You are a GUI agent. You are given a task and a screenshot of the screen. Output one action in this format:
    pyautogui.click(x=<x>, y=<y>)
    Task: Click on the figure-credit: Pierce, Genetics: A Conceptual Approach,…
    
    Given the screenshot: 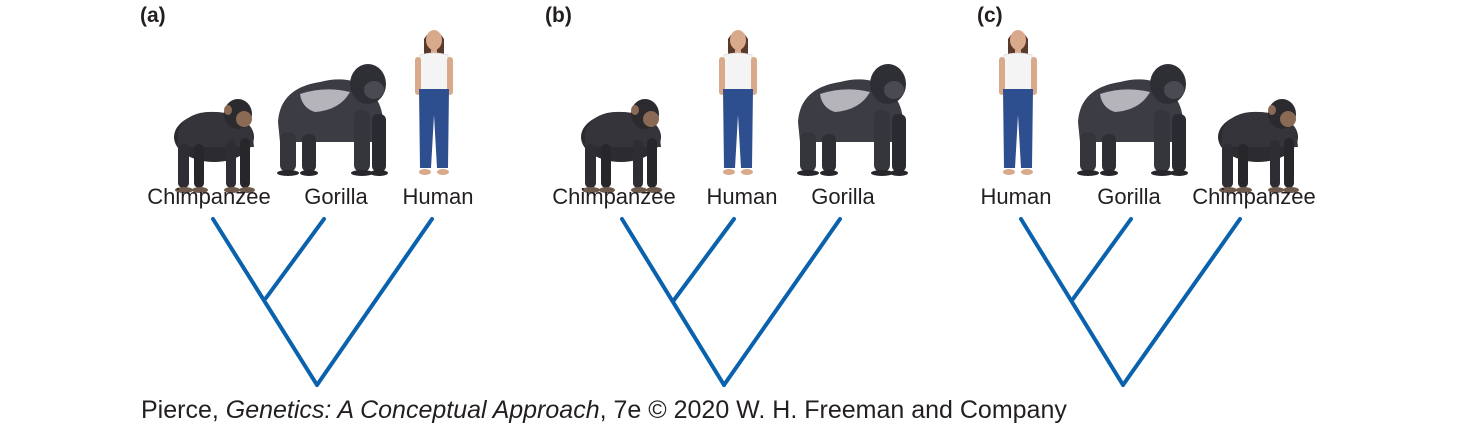 What is the action you would take?
    pyautogui.click(x=604, y=410)
    